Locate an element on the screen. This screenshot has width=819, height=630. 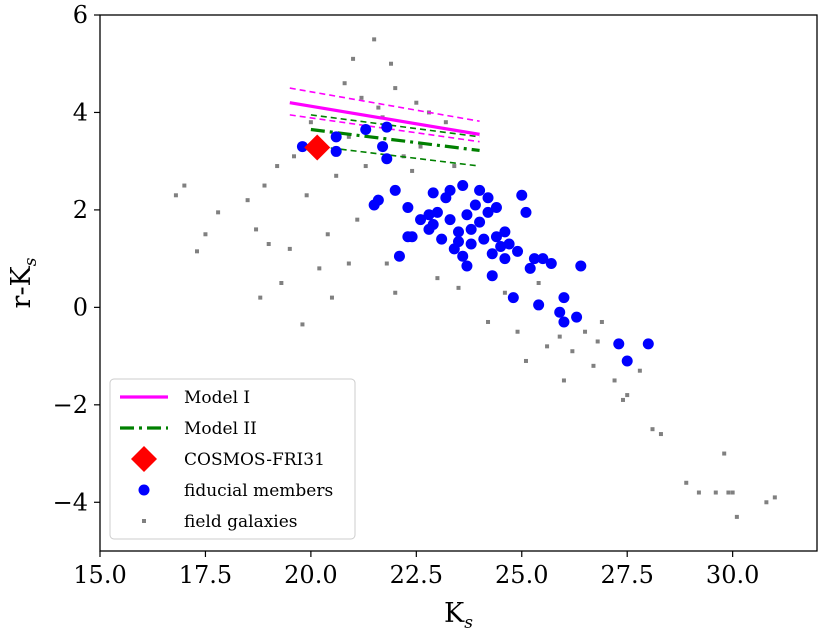
legend-label: COSMOS-FRI31 is located at coordinates (254, 460).